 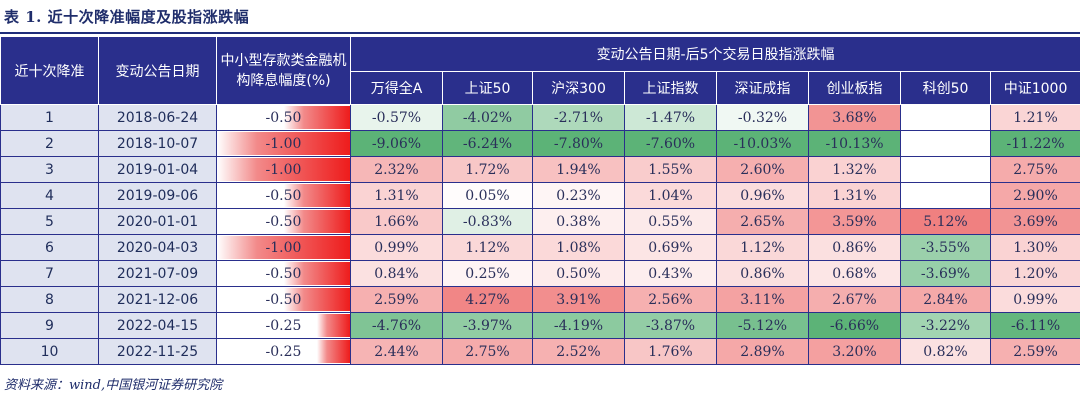 I want to click on index-change-cell: 0.38%, so click(x=578, y=221).